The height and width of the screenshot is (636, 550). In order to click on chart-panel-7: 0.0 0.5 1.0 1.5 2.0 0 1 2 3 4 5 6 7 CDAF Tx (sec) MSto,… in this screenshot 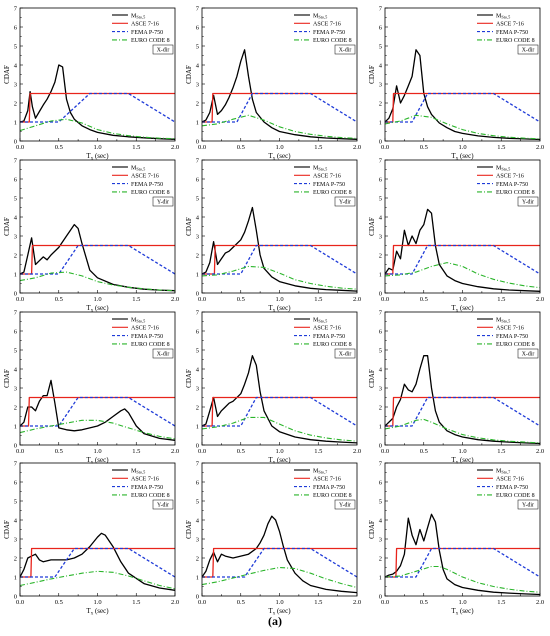, I will do `click(91, 387)`.